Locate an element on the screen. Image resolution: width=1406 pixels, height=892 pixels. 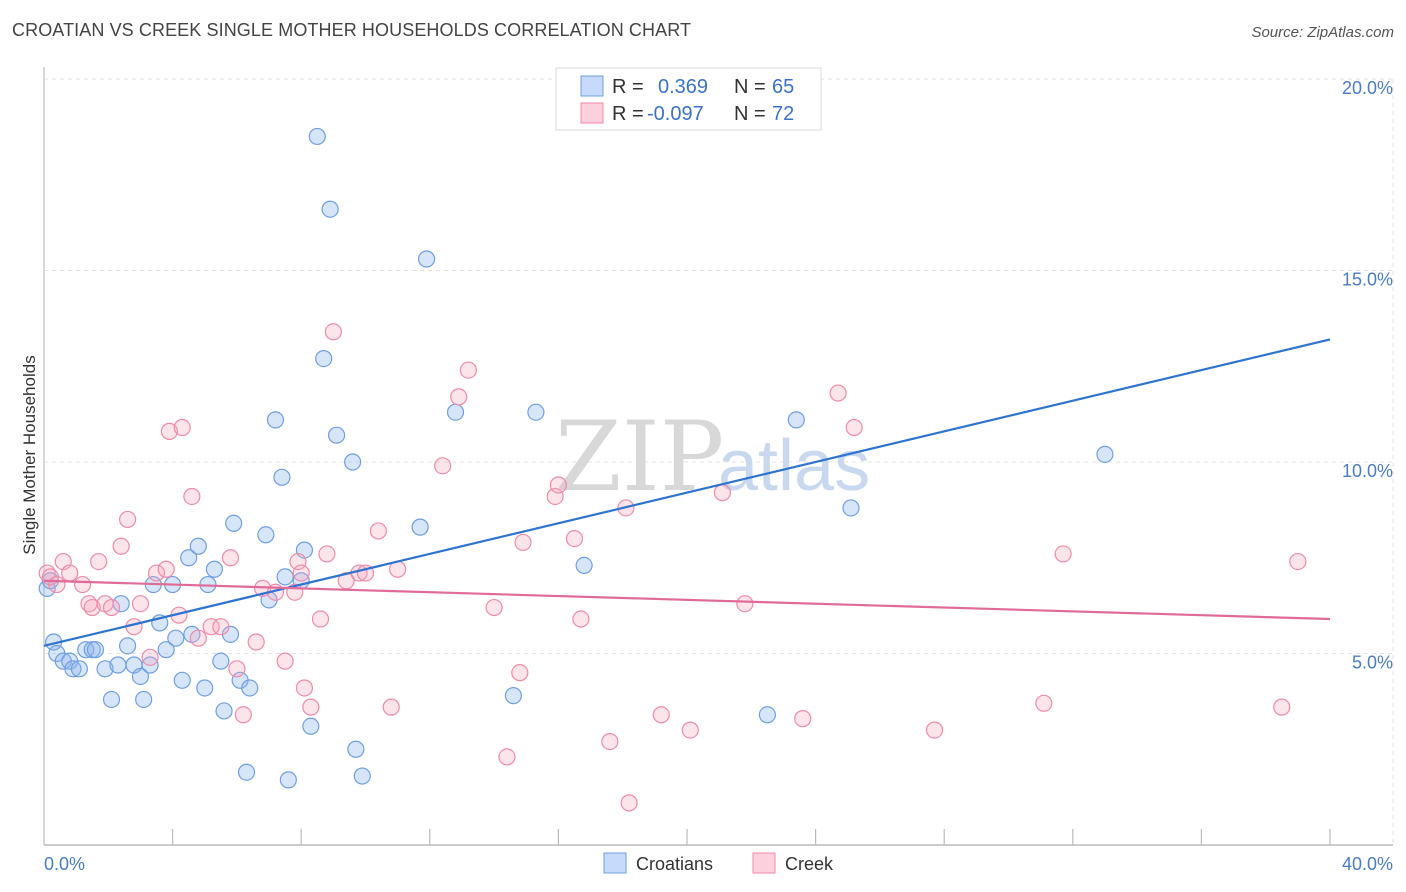
legend-r-label-croatians: R = is located at coordinates (628, 87).